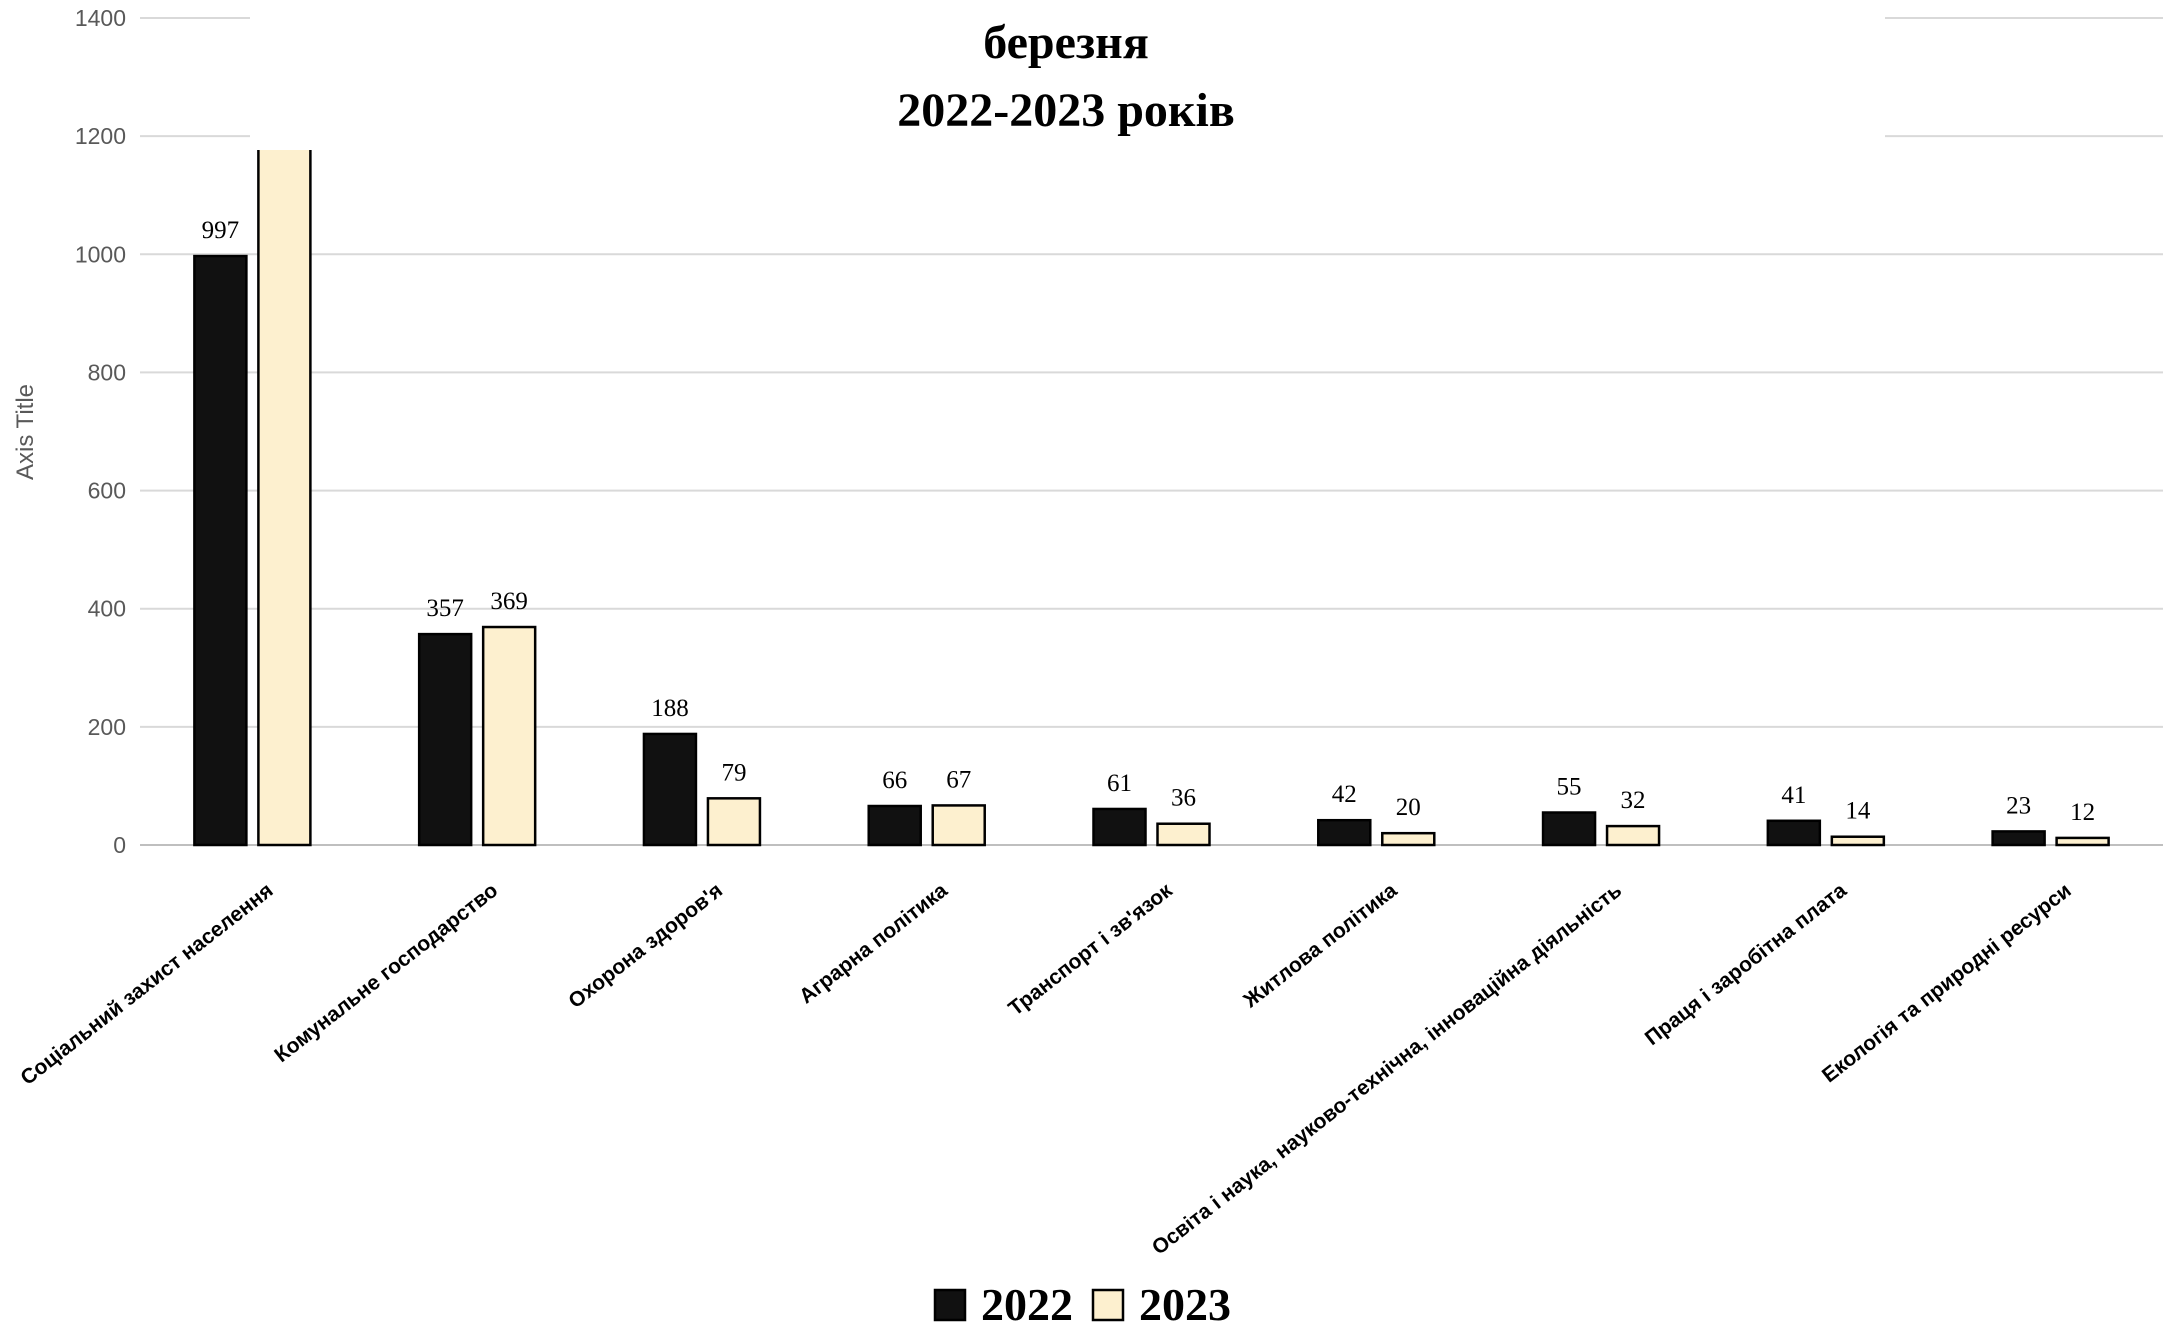  I want to click on y-axis-ticks: 0 200 400 600 800 1000 1200 1400, so click(100, 431).